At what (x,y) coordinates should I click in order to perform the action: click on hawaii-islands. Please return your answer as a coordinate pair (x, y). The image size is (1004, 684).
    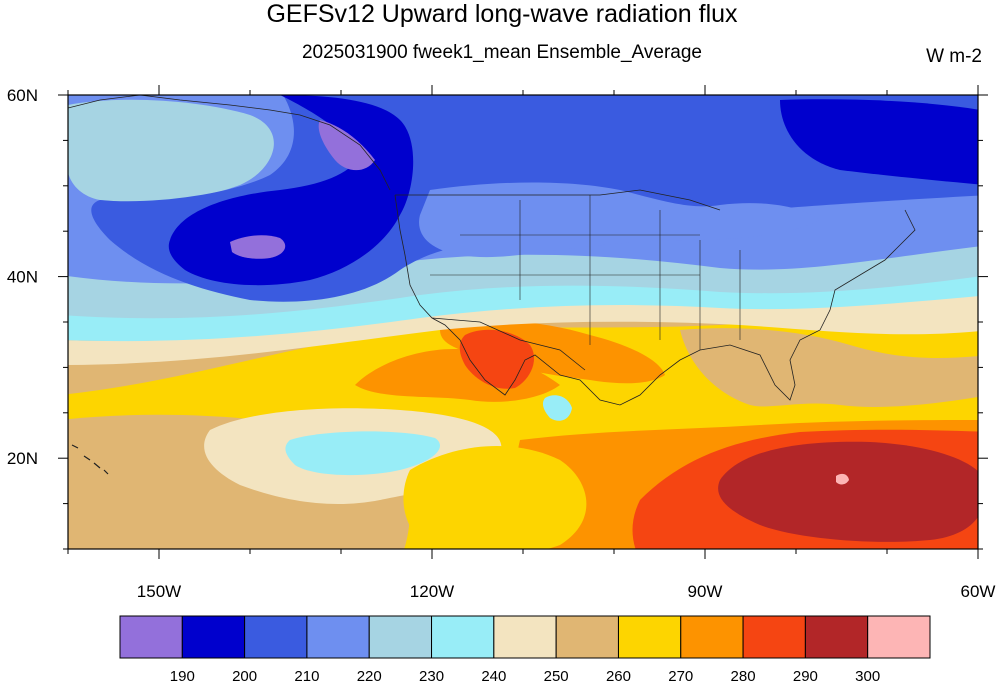
    Looking at the image, I should click on (90, 459).